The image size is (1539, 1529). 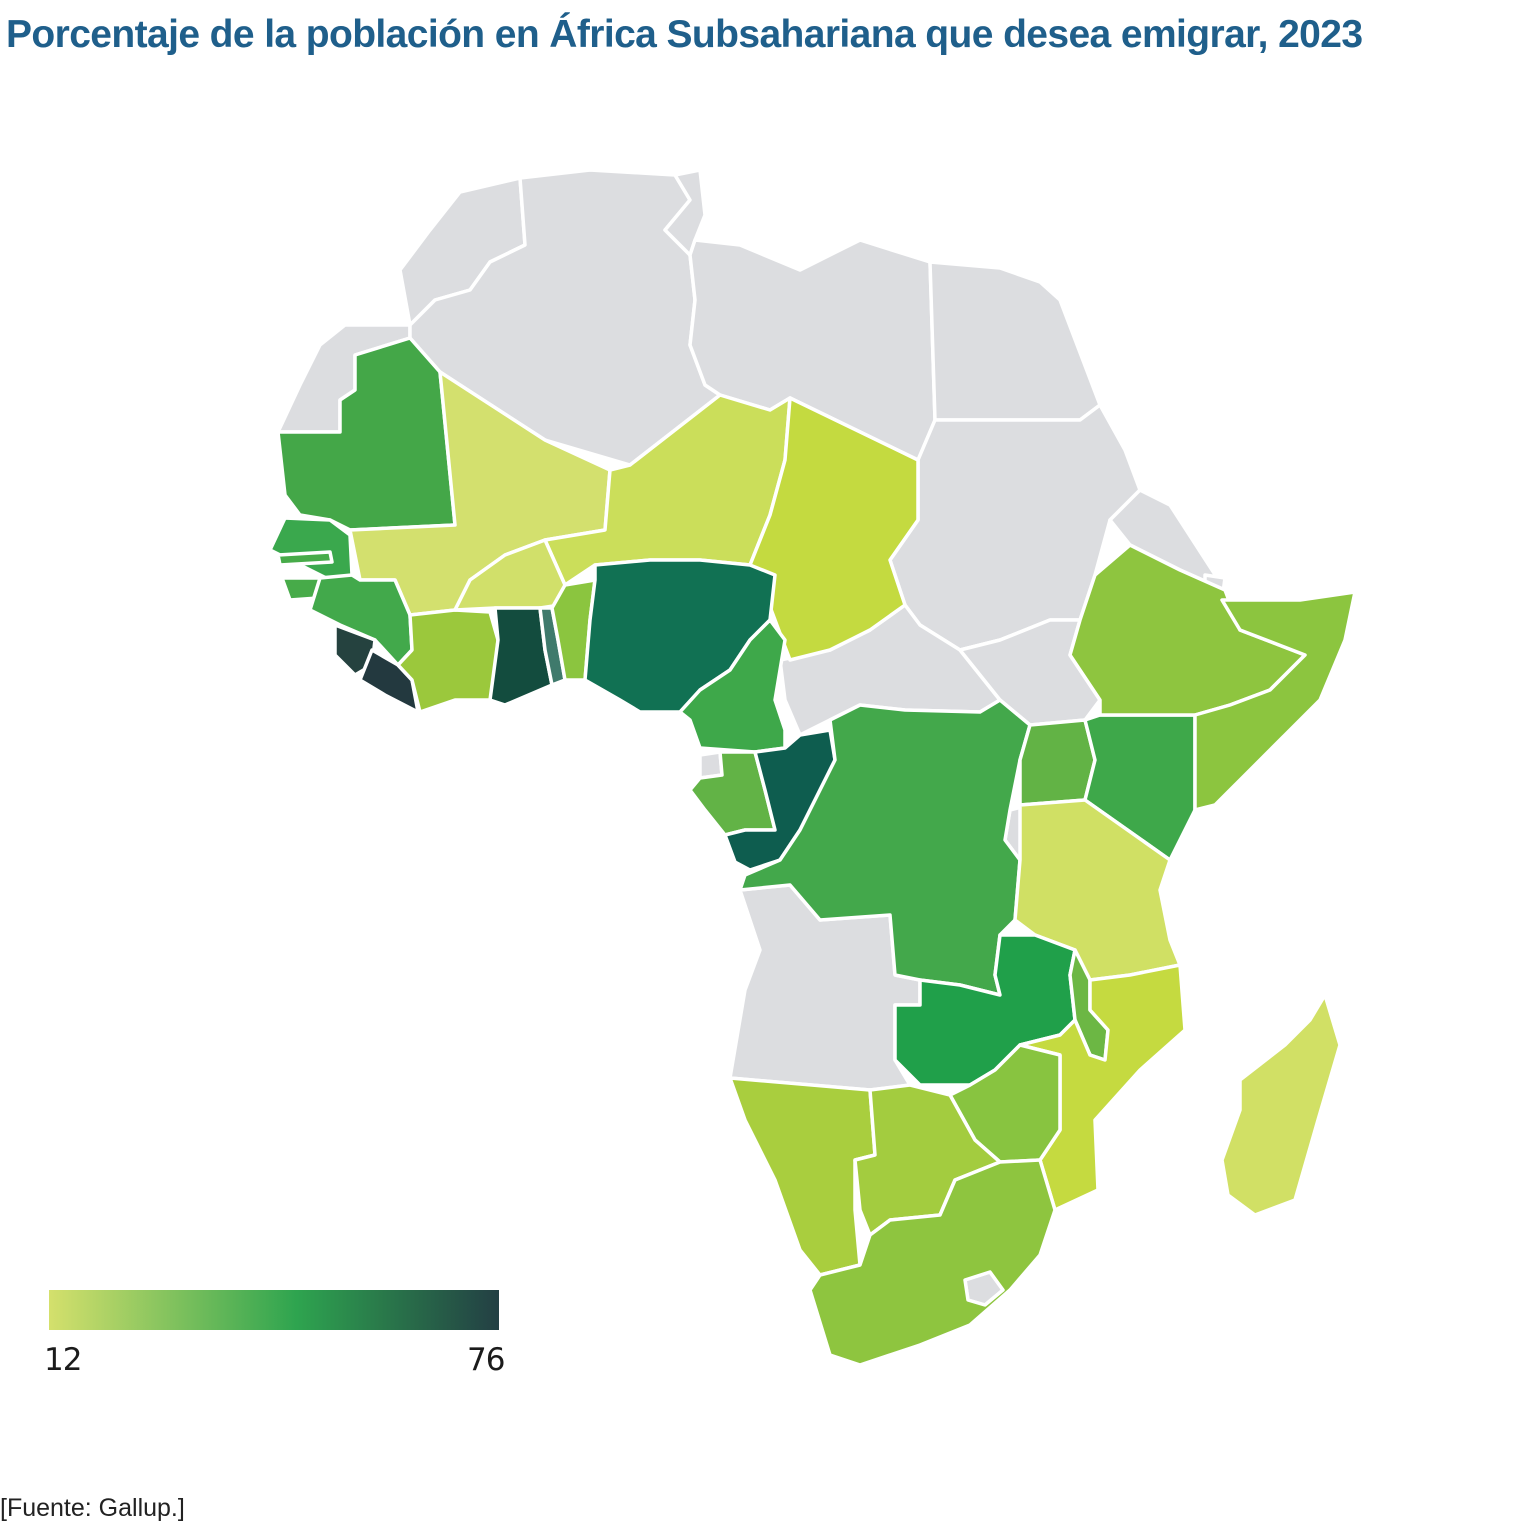 I want to click on country-namibia, so click(x=802, y=1176).